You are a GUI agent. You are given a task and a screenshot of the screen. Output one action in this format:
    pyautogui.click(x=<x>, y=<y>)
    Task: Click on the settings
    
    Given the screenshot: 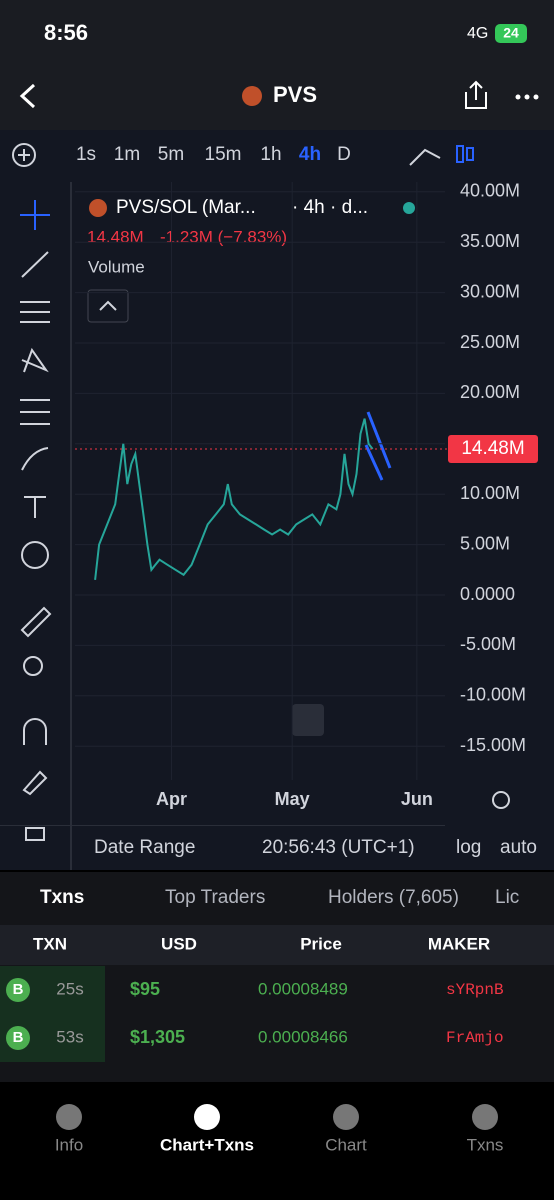 What is the action you would take?
    pyautogui.click(x=501, y=800)
    